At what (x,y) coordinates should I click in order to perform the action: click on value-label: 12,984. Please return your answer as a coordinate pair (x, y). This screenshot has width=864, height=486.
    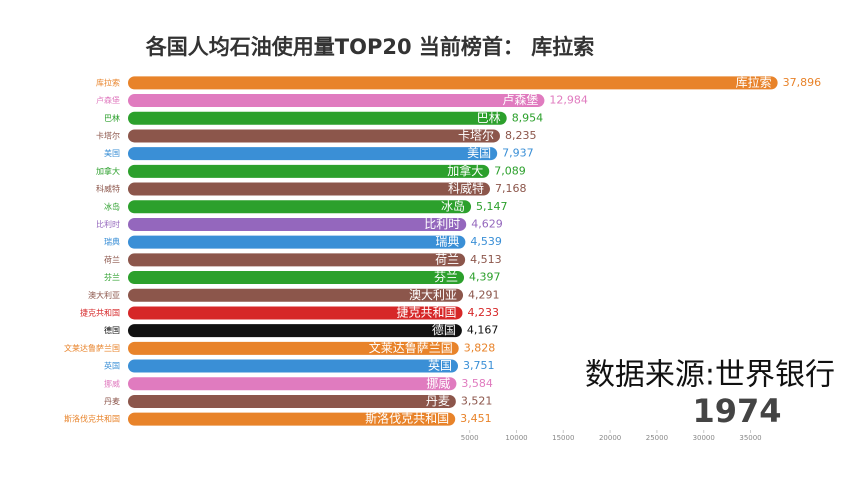
    Looking at the image, I should click on (568, 100).